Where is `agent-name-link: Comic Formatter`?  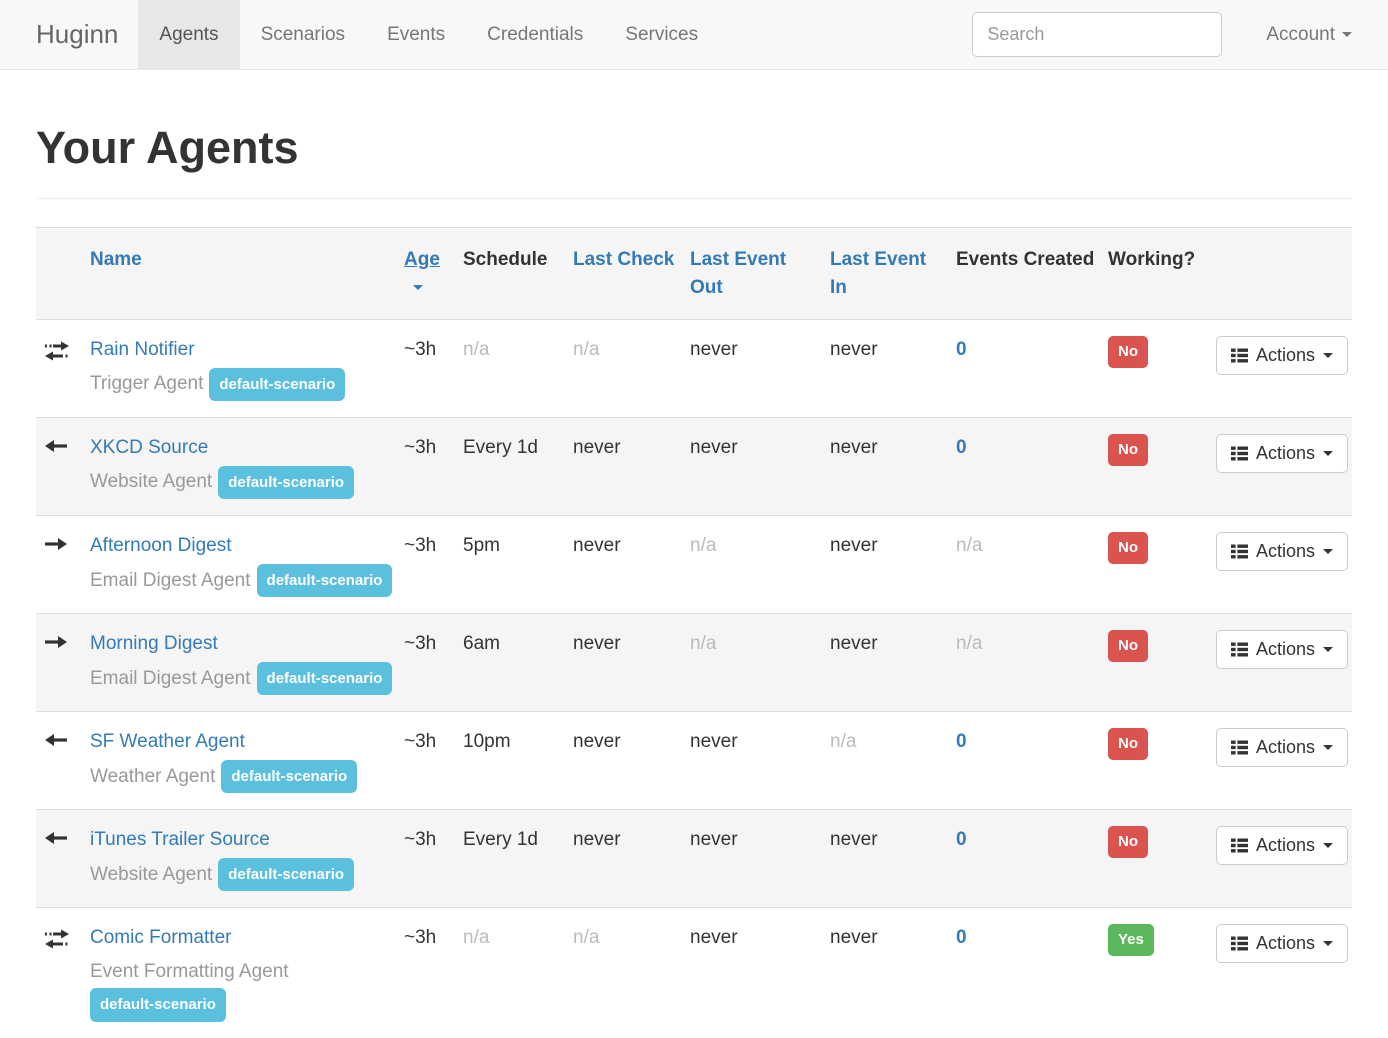 agent-name-link: Comic Formatter is located at coordinates (161, 938).